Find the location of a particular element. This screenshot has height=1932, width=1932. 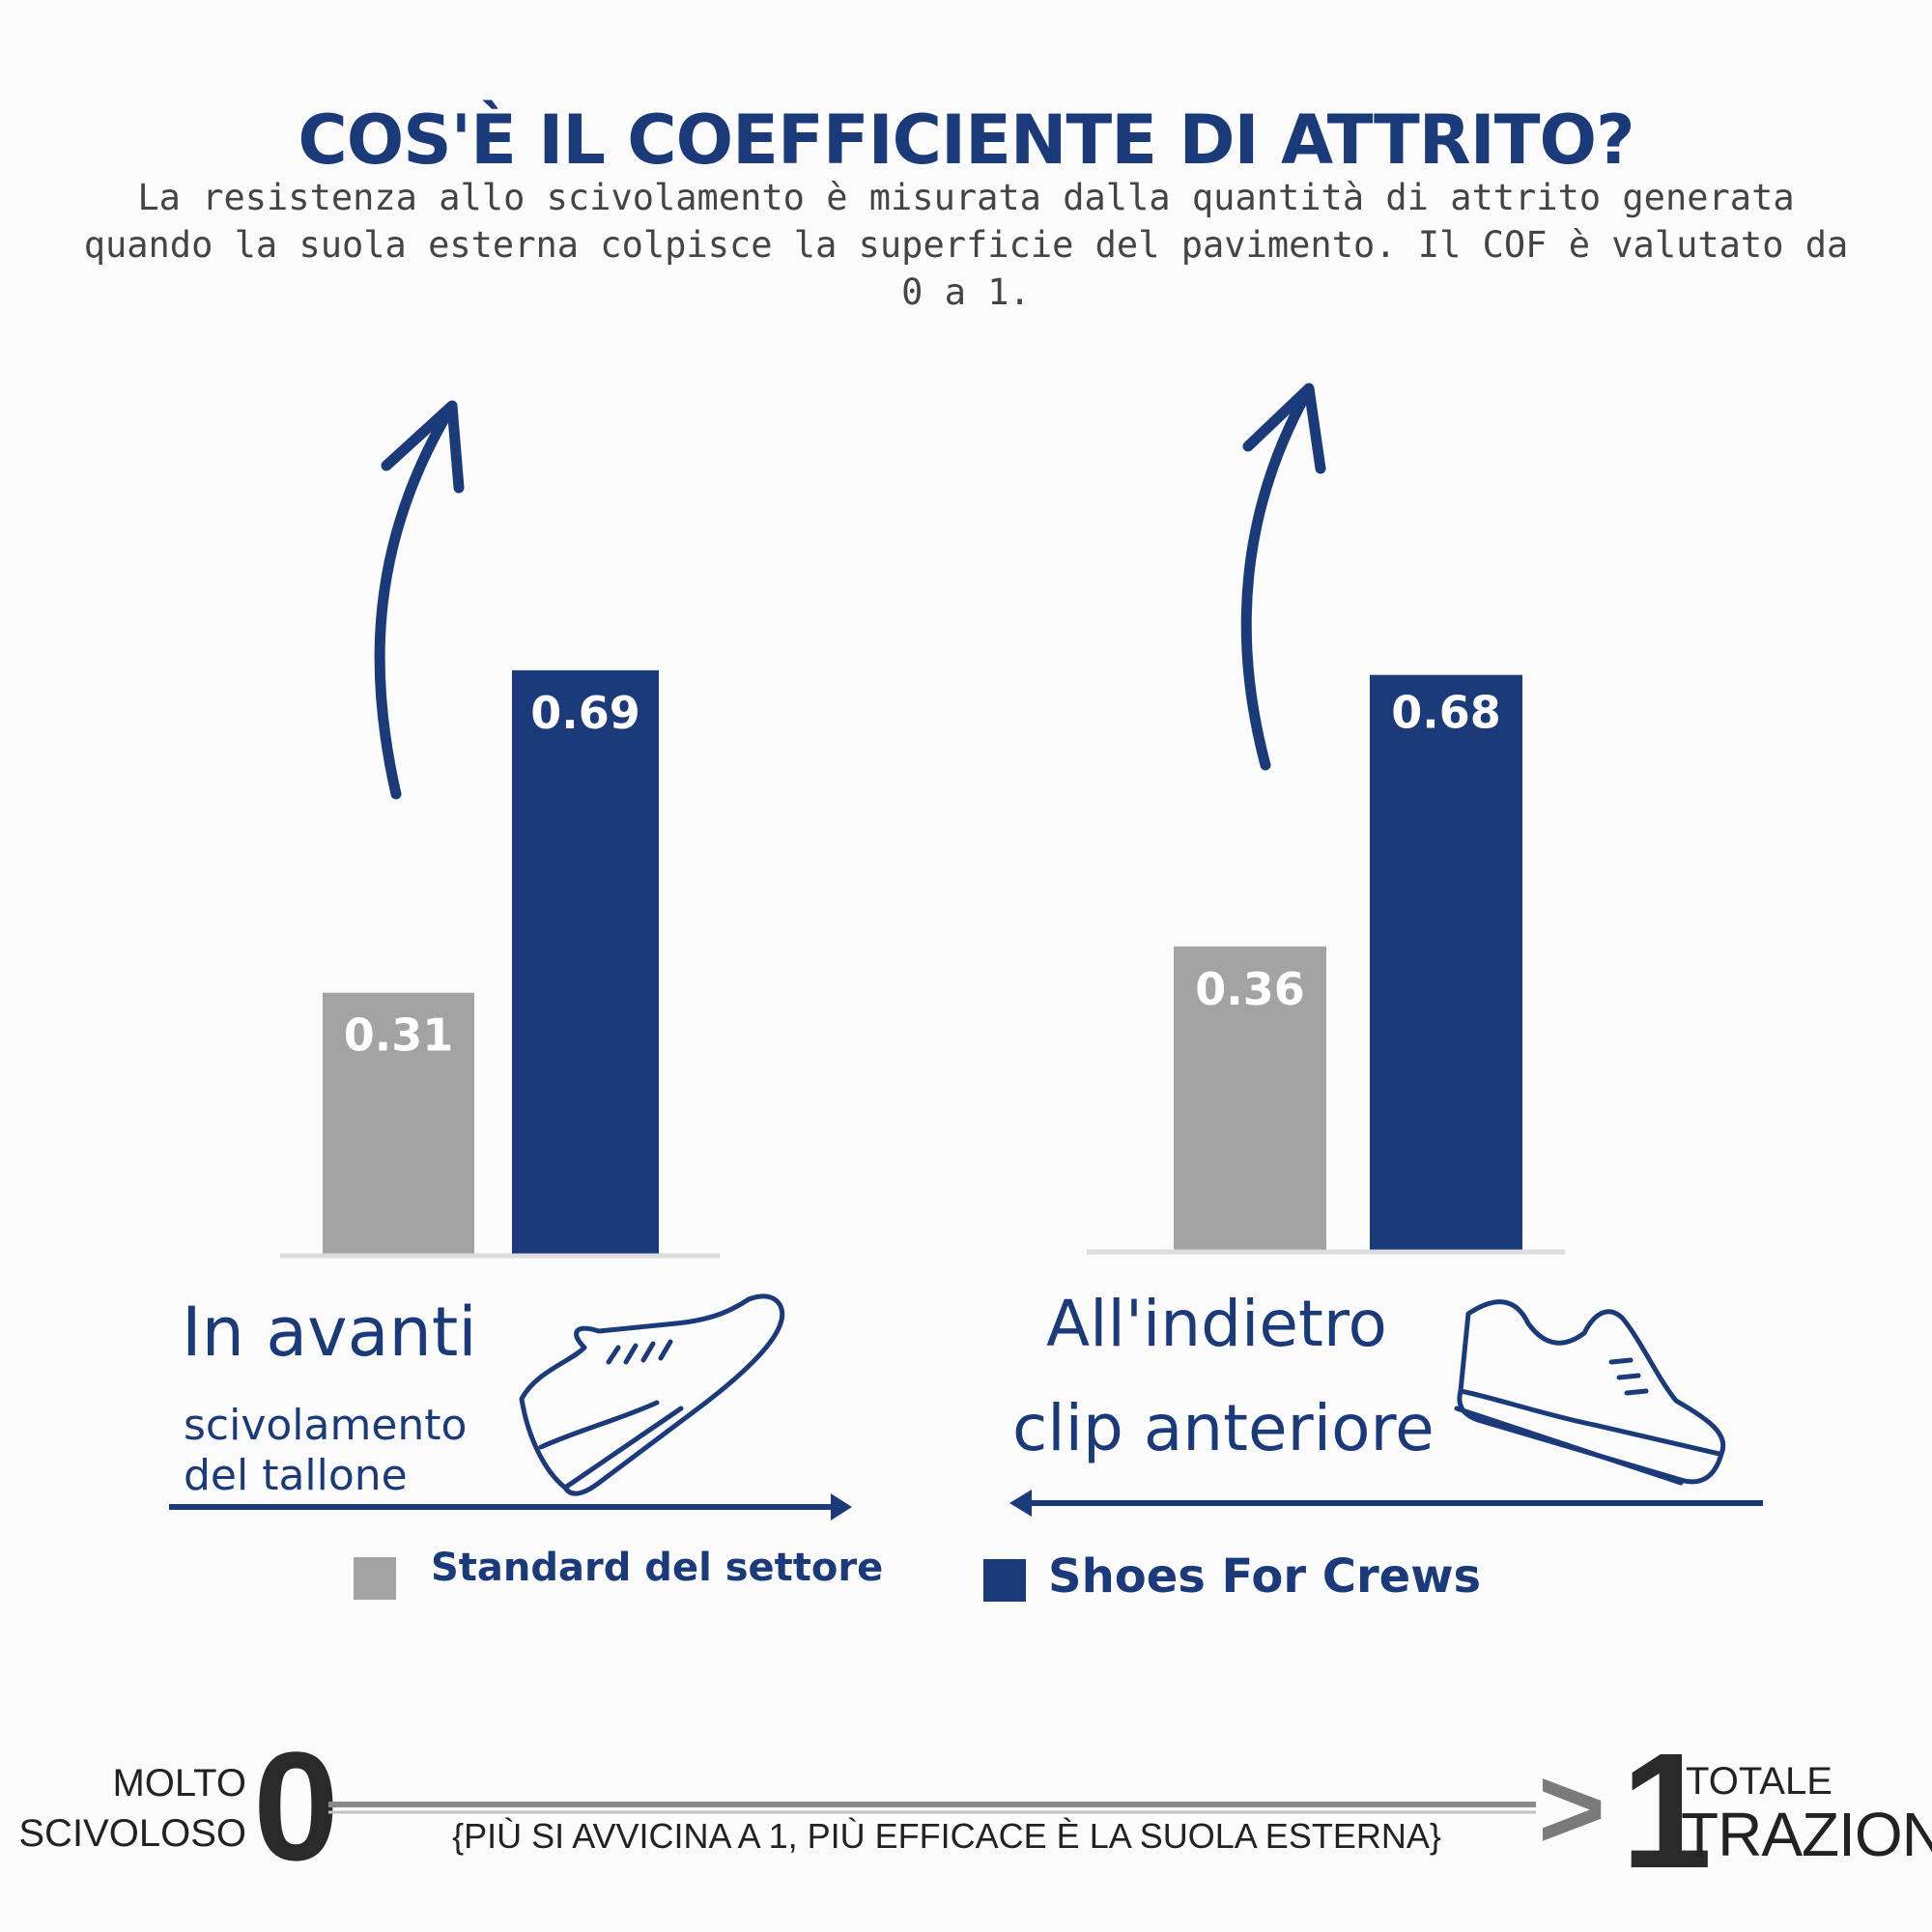

bar-in-avanti-shoes-for-crews is located at coordinates (585, 962).